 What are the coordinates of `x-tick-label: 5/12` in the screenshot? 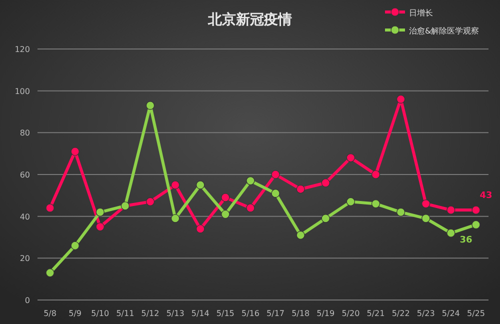 It's located at (150, 313).